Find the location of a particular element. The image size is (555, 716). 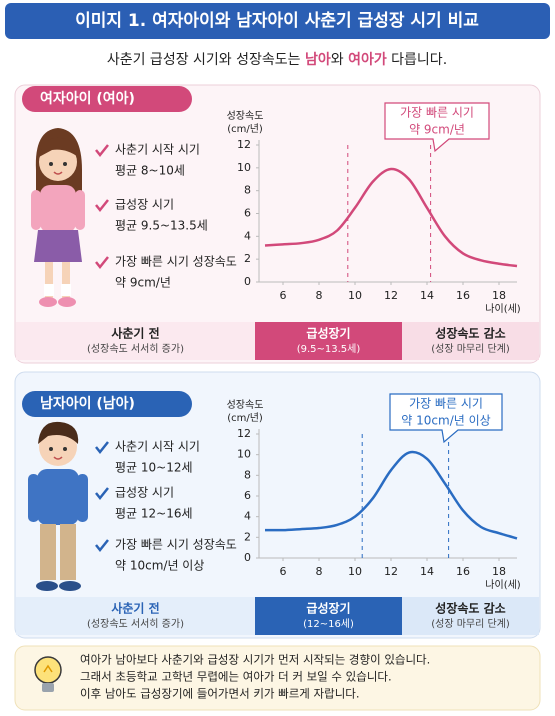

page-title: 이미지 1. 여자아이와 남자아이 사춘기 급성장 시기 비교 is located at coordinates (277, 21).